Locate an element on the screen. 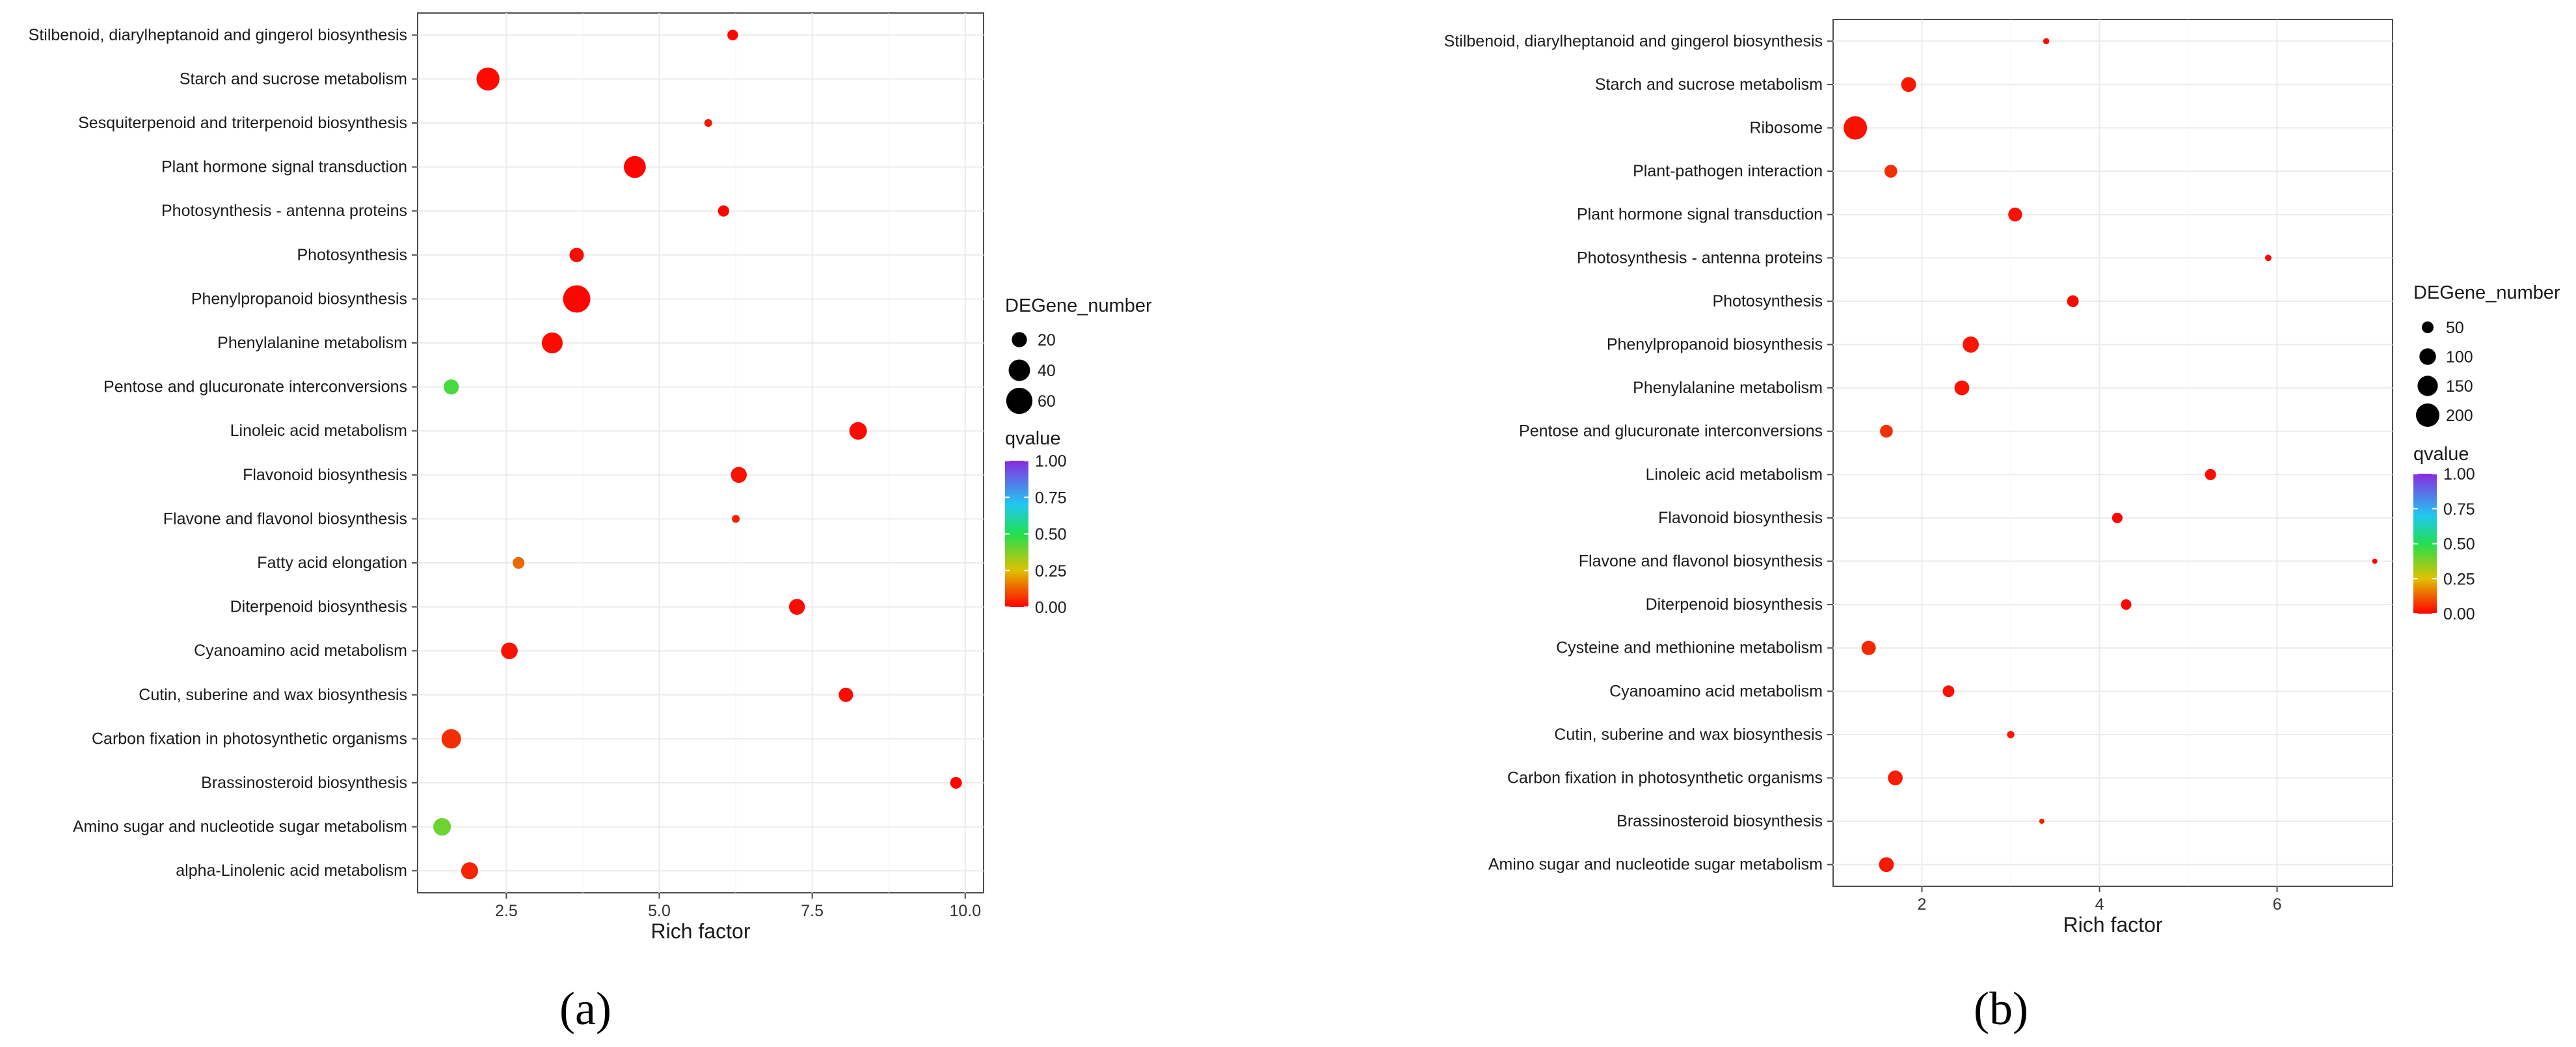 This screenshot has height=1047, width=2576. x-tick-label: 2.5 is located at coordinates (506, 911).